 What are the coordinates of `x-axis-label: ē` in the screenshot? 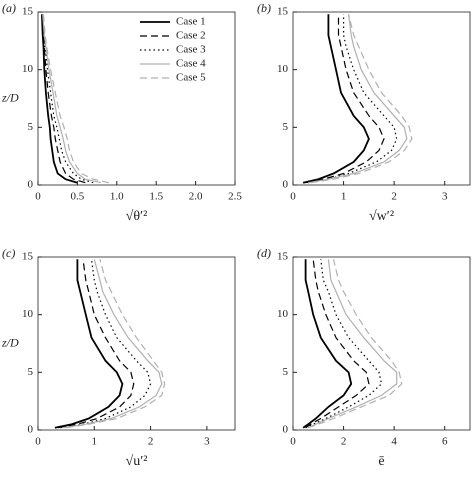 It's located at (381, 461).